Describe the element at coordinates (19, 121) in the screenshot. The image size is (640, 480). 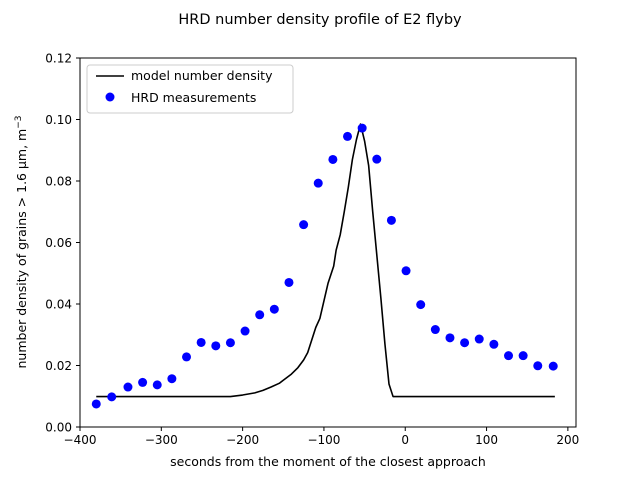
I see `y-axis-label-exponent: −3` at that location.